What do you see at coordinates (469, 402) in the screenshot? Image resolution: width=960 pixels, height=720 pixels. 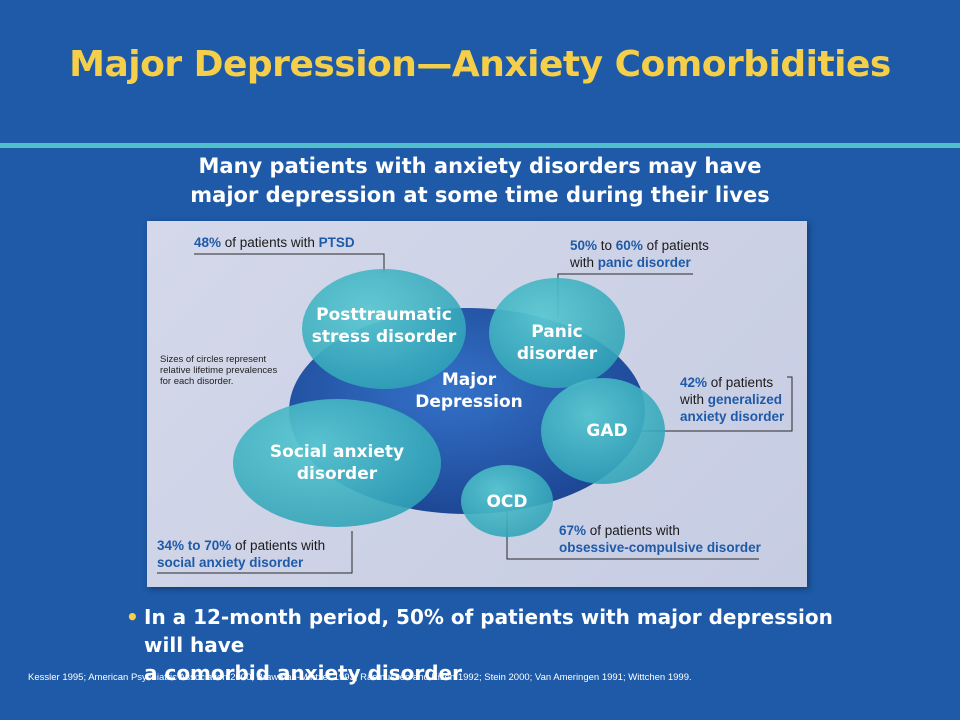 I see `major-depression-label-line-2: Depression` at bounding box center [469, 402].